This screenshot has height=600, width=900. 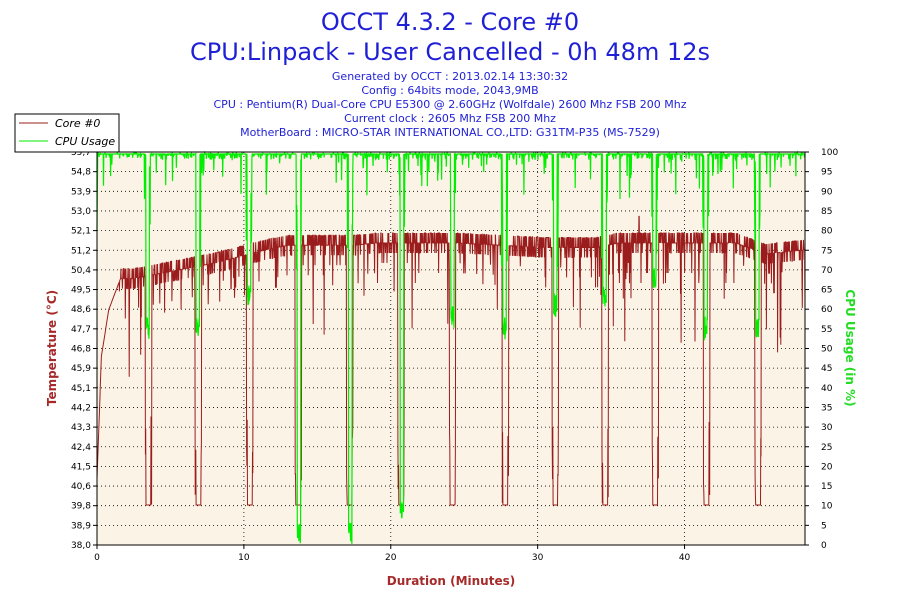 I want to click on y-left-tick-label: 54,8, so click(x=81, y=173).